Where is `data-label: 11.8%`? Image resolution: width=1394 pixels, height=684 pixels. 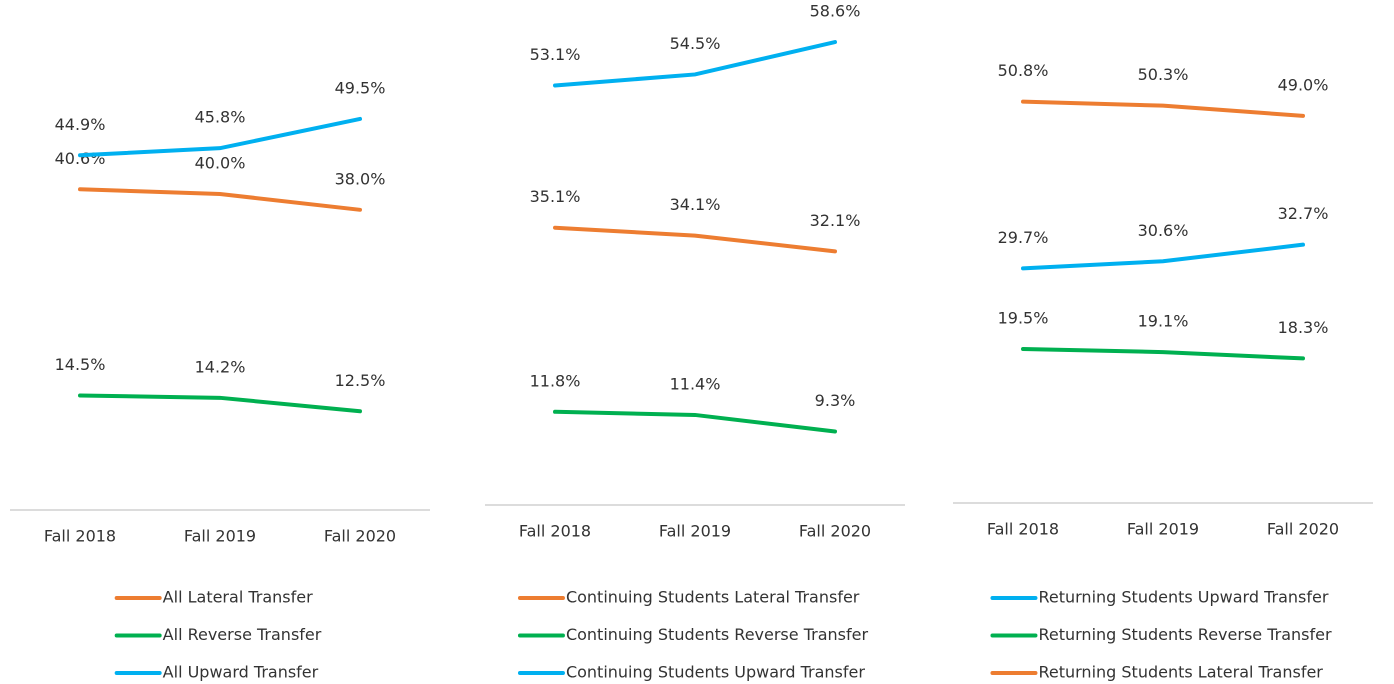
data-label: 11.8% is located at coordinates (555, 380).